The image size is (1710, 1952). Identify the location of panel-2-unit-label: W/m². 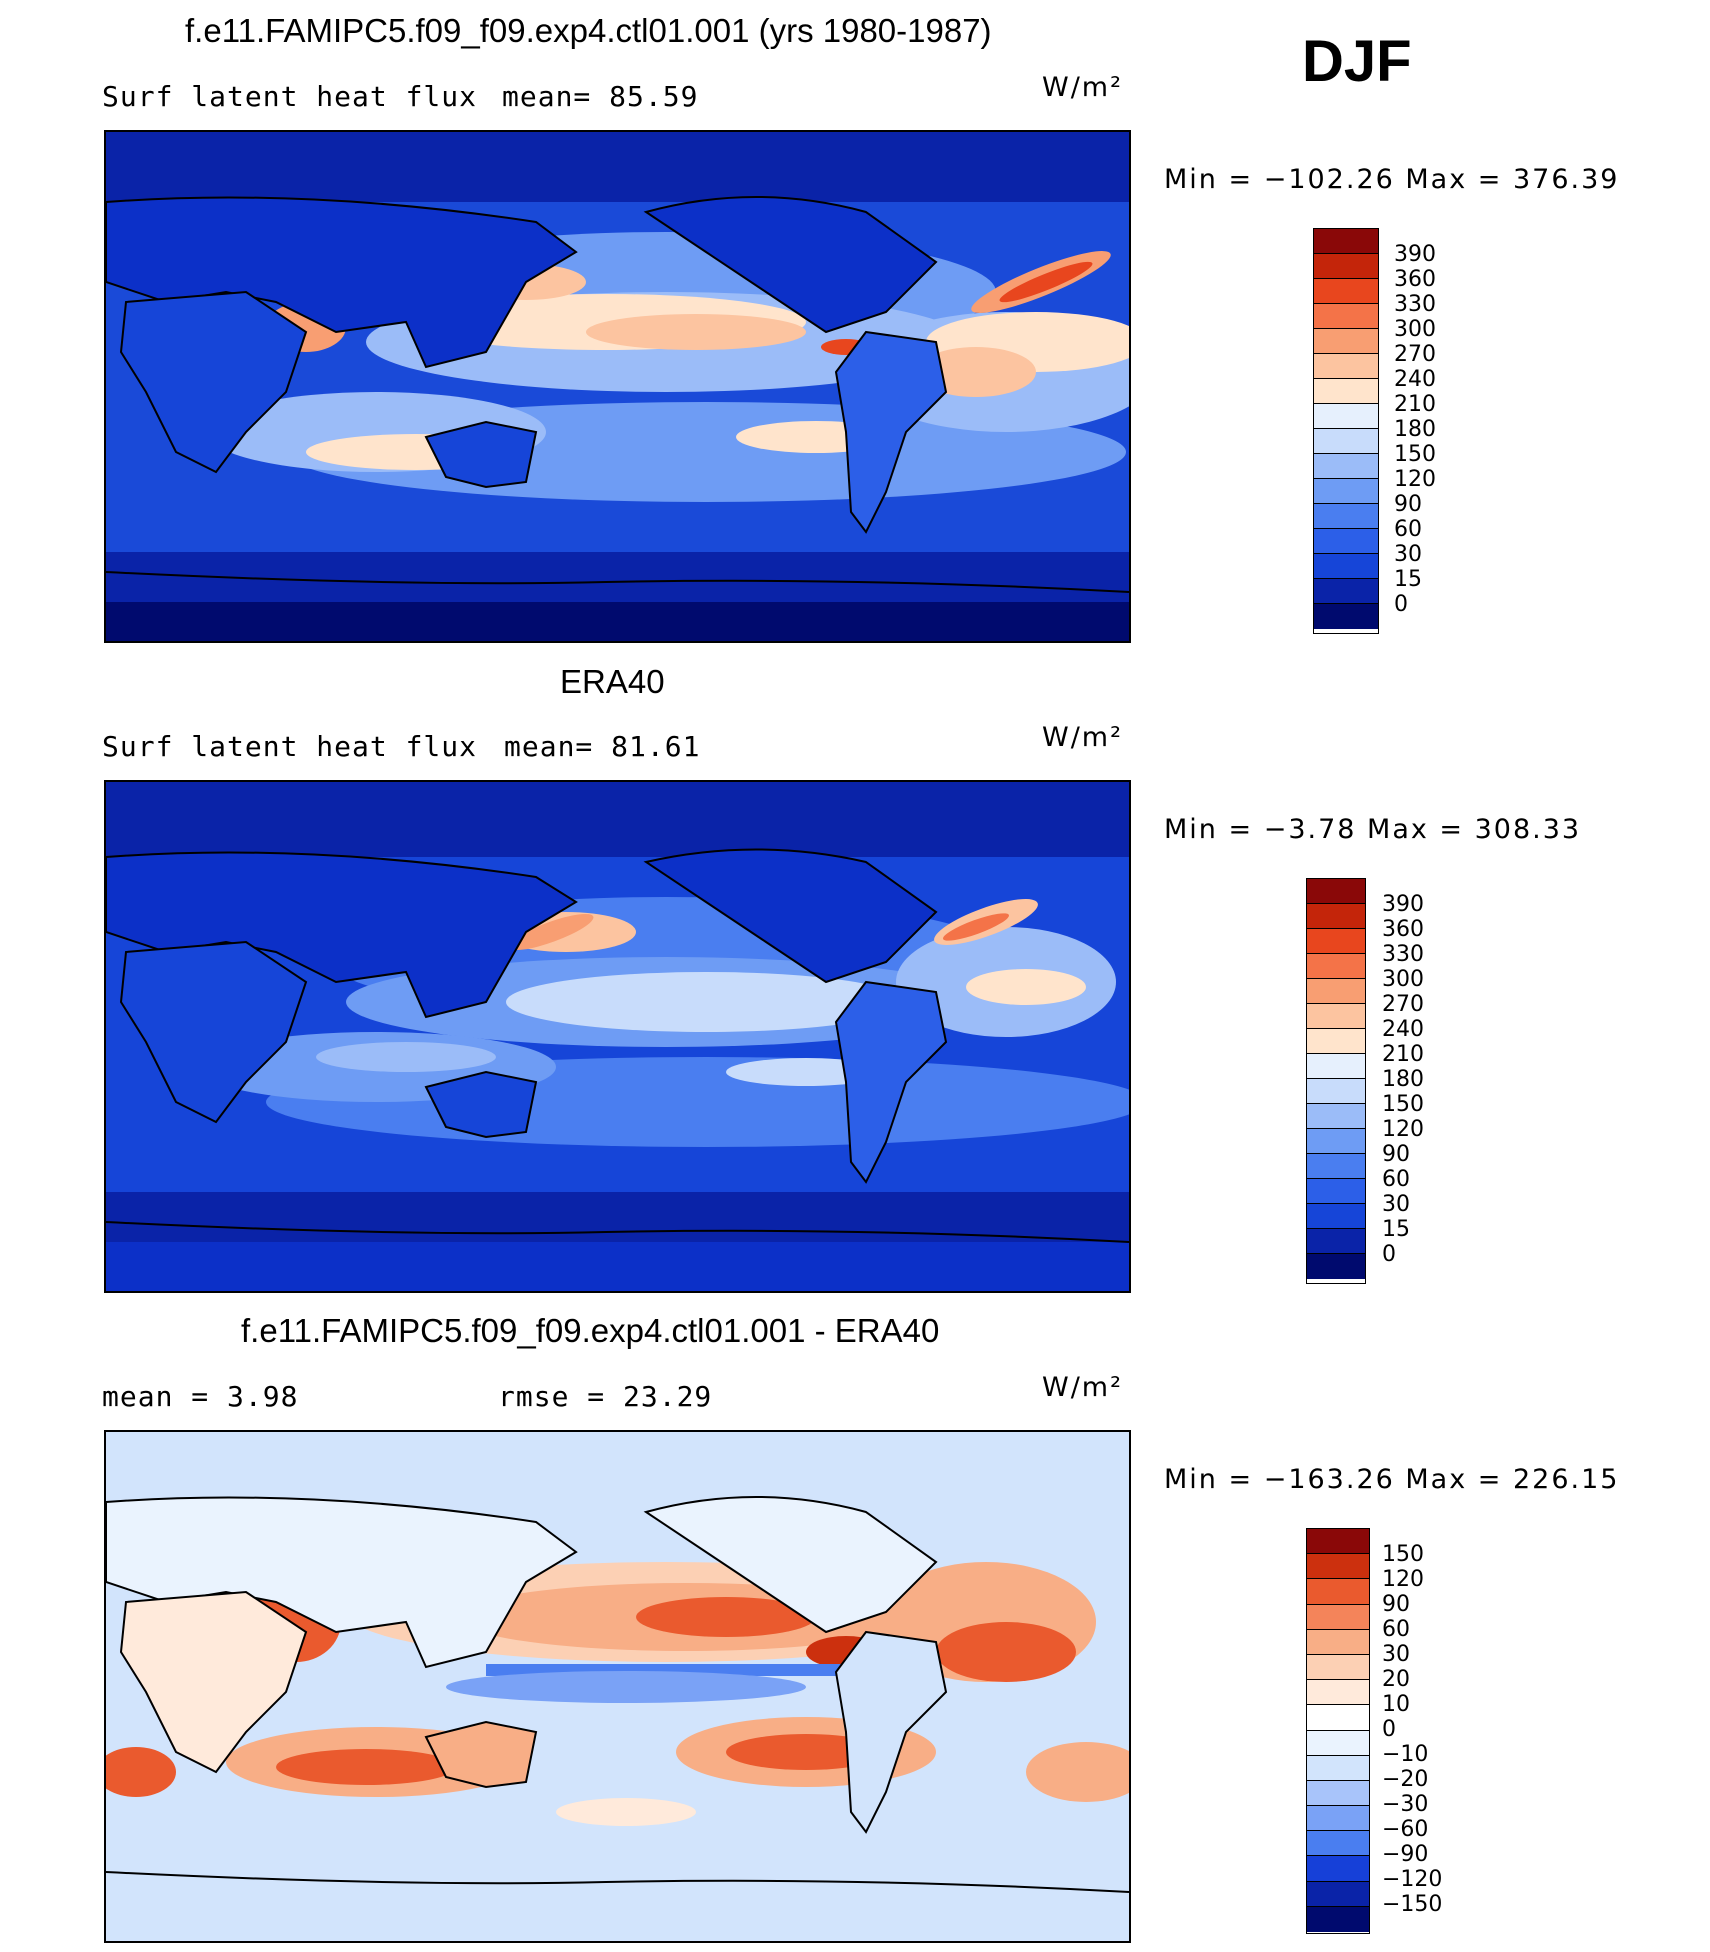
(1082, 737).